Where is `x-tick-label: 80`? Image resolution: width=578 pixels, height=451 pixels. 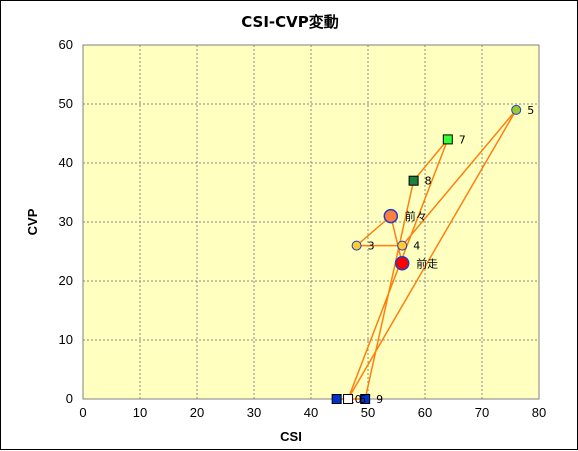
x-tick-label: 80 is located at coordinates (539, 412).